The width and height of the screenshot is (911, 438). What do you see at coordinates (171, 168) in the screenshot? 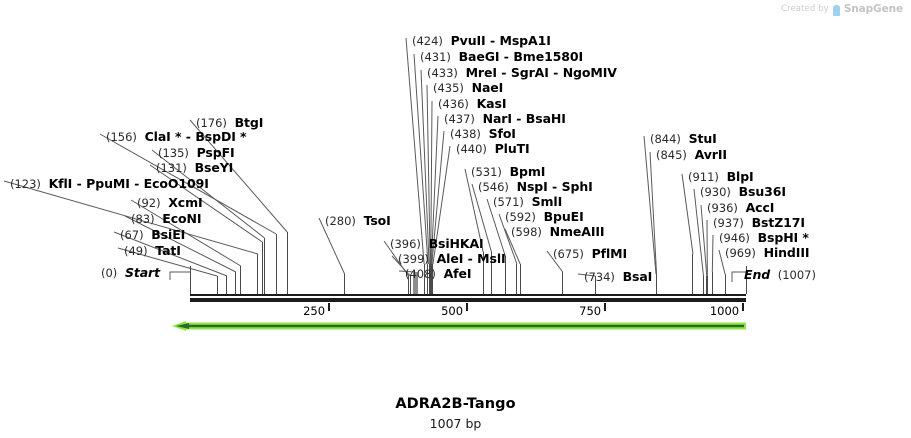
I see `site-position: (131)` at bounding box center [171, 168].